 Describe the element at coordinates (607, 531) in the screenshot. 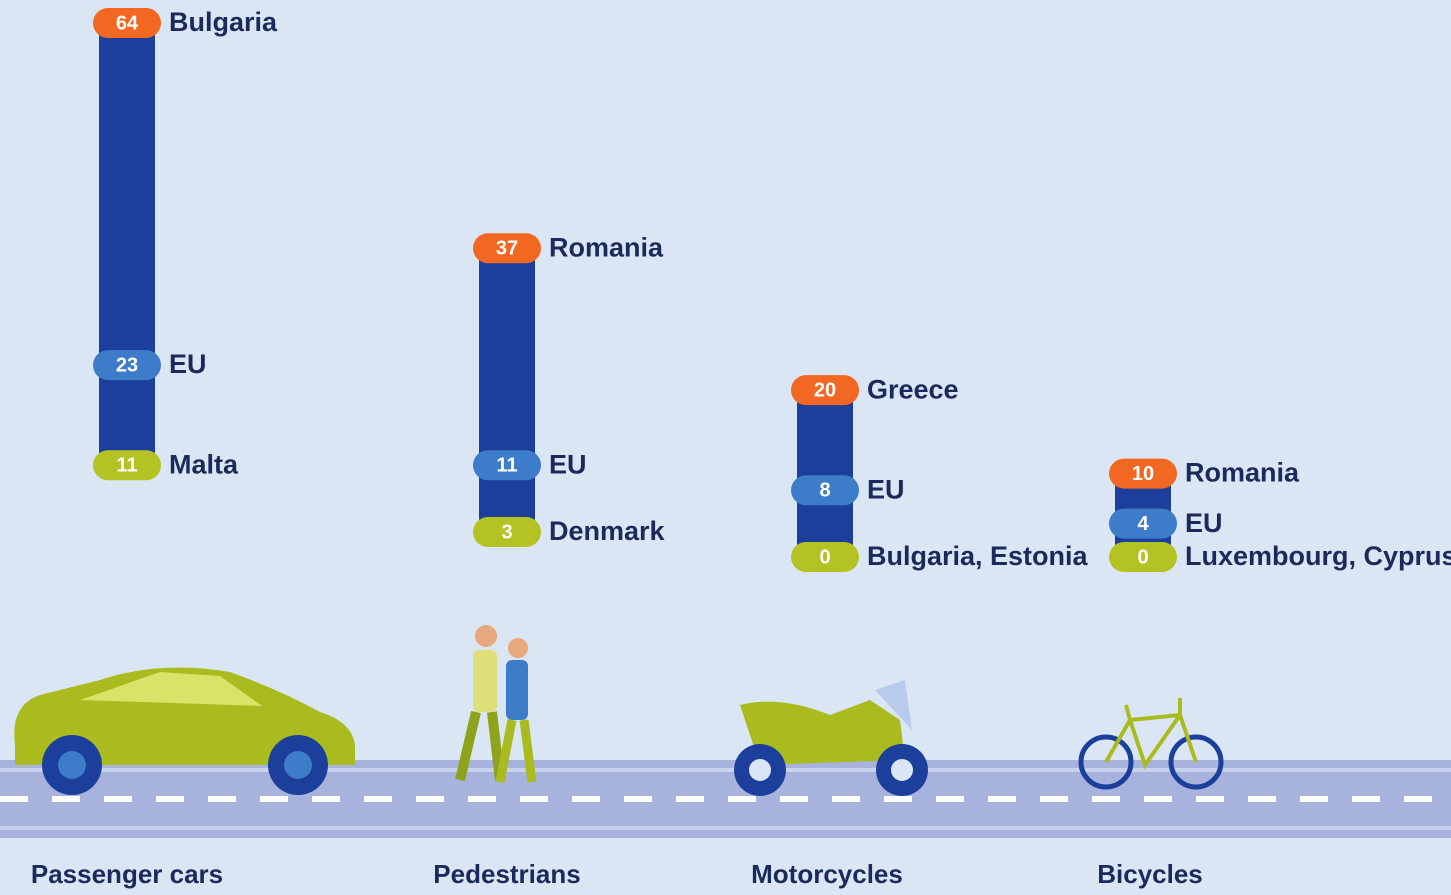

I see `point-label: Denmark` at that location.